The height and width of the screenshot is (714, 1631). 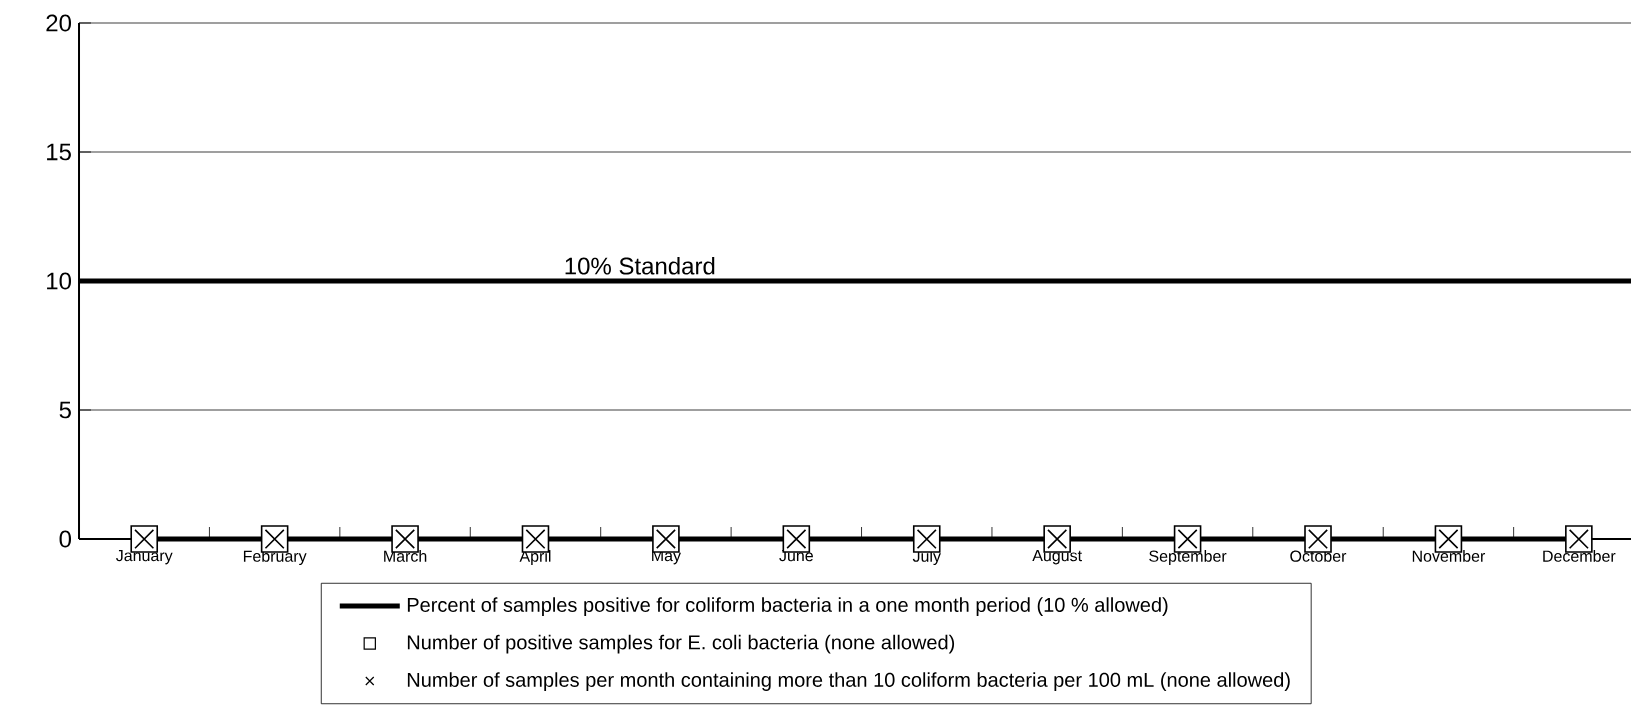 What do you see at coordinates (1057, 557) in the screenshot?
I see `x-tick-label: August` at bounding box center [1057, 557].